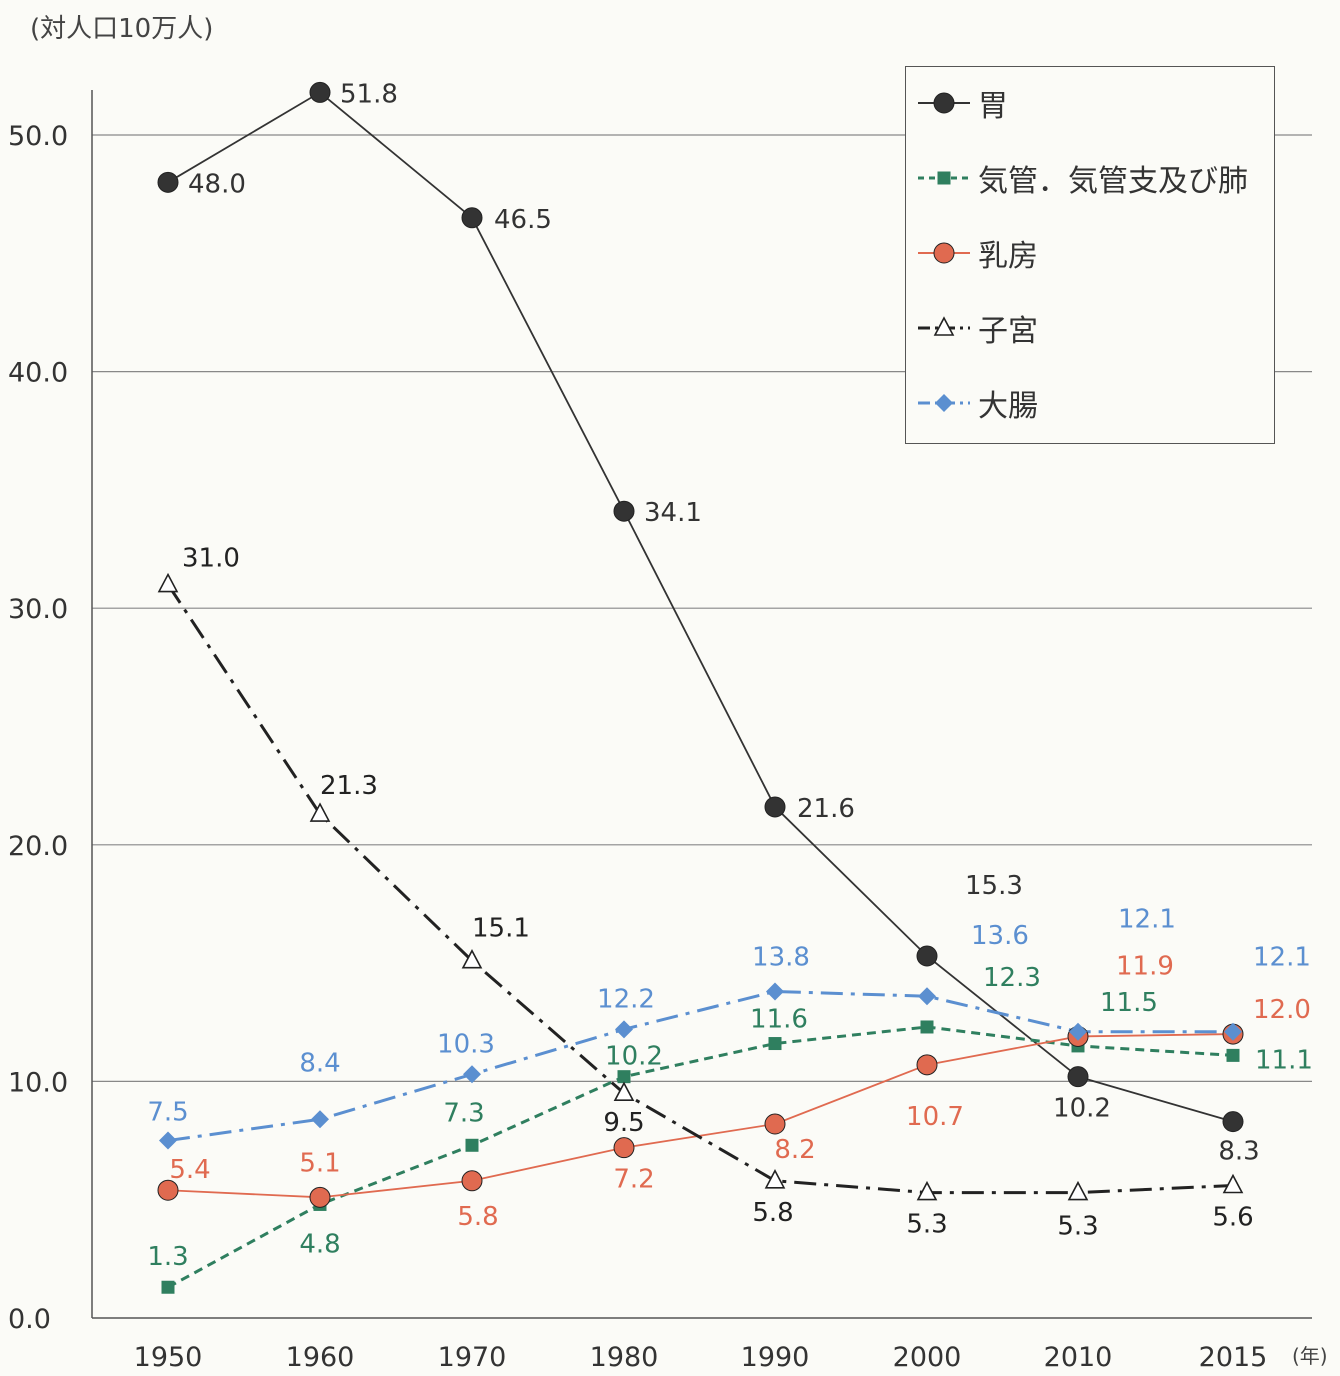  Describe the element at coordinates (1082, 1109) in the screenshot. I see `data-label: 10.2` at that location.